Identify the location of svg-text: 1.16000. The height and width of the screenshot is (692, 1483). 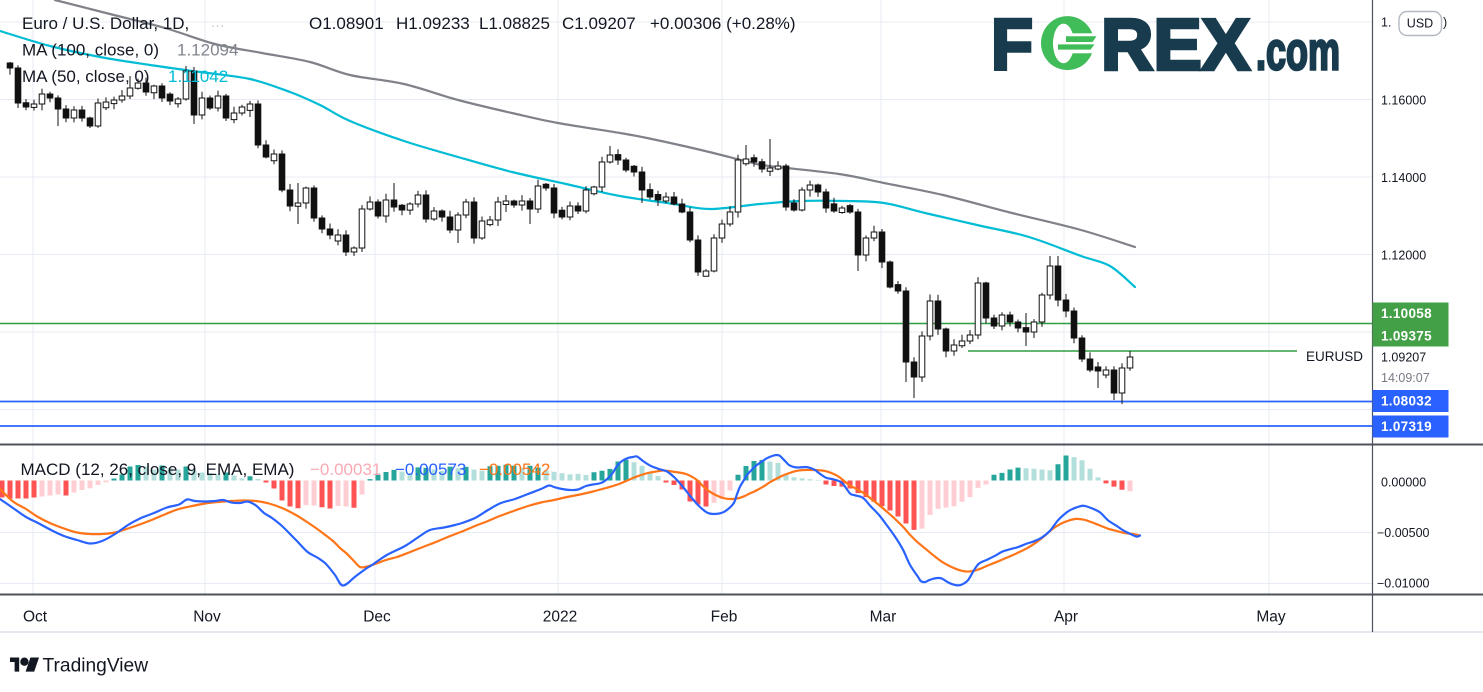
(1403, 100).